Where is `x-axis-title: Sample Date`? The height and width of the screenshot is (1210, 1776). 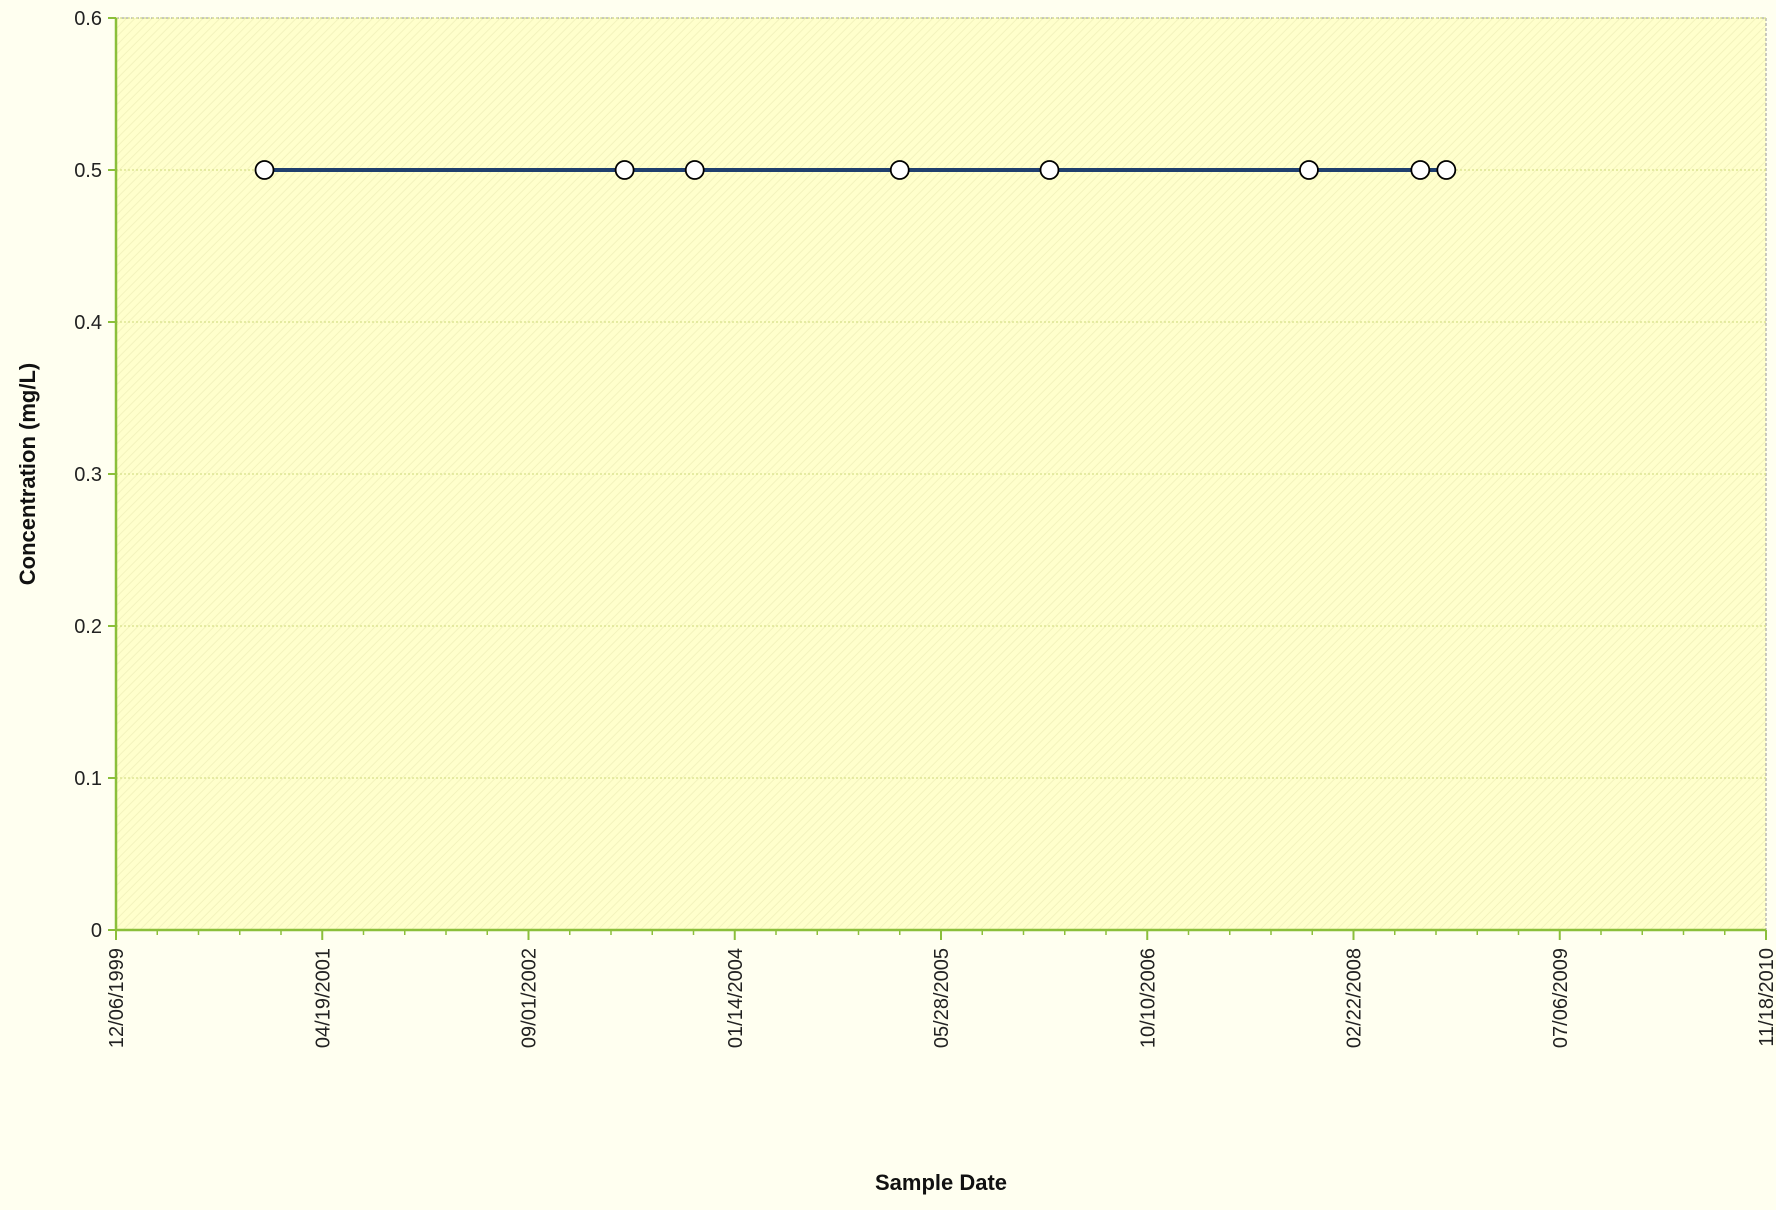
x-axis-title: Sample Date is located at coordinates (941, 1182).